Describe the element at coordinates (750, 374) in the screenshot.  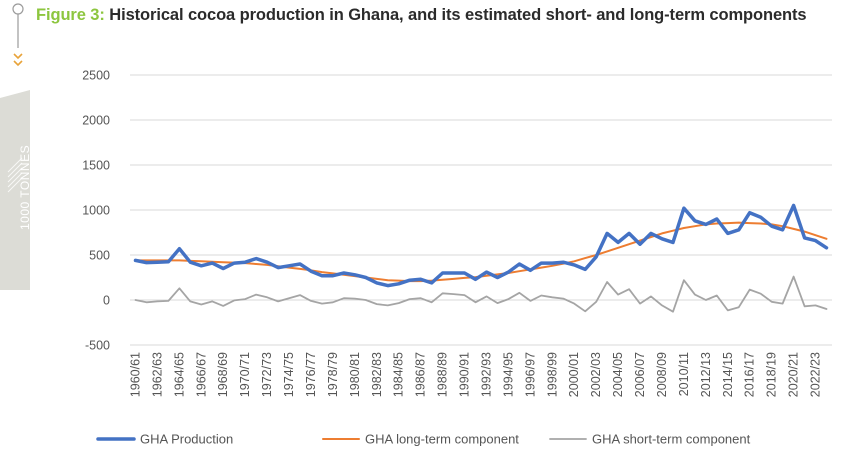
I see `x-tick-label: 2016/17` at that location.